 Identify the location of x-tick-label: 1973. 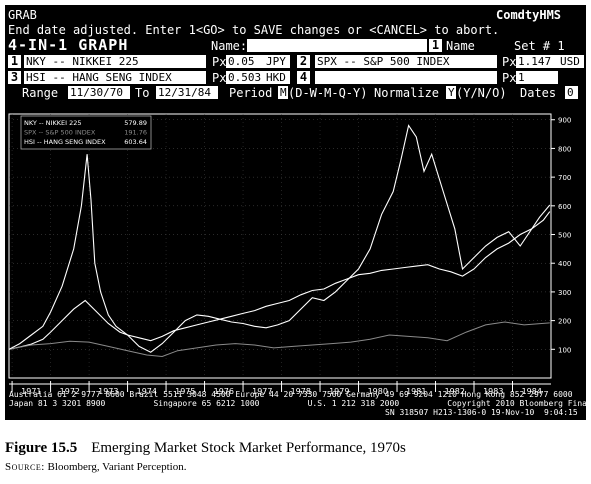
(108, 390).